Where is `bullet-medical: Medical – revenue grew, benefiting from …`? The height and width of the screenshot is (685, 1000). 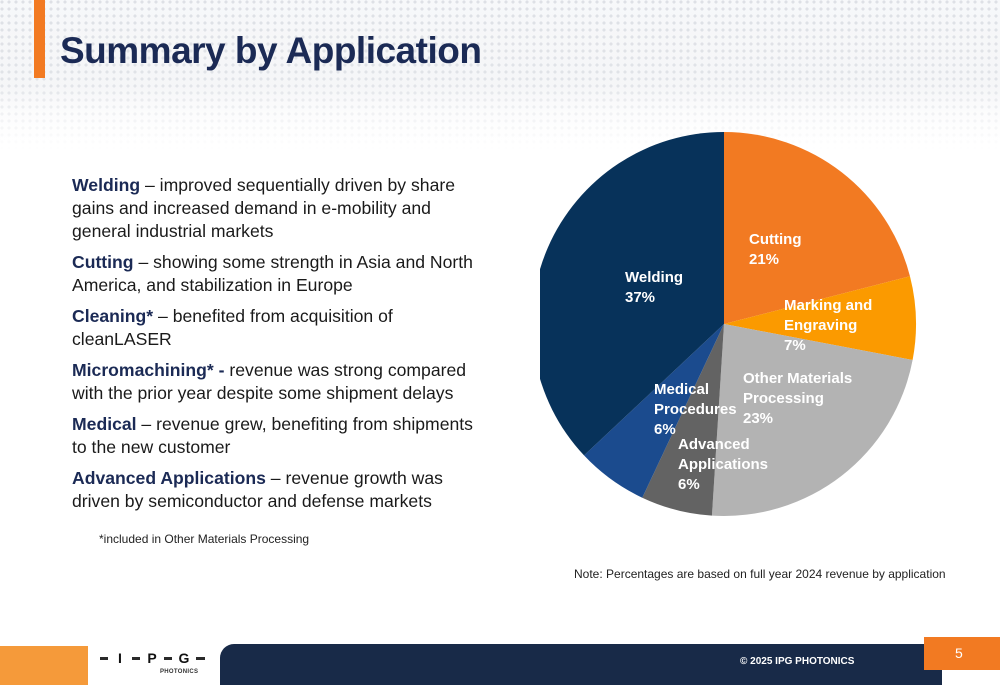 bullet-medical: Medical – revenue grew, benefiting from … is located at coordinates (277, 436).